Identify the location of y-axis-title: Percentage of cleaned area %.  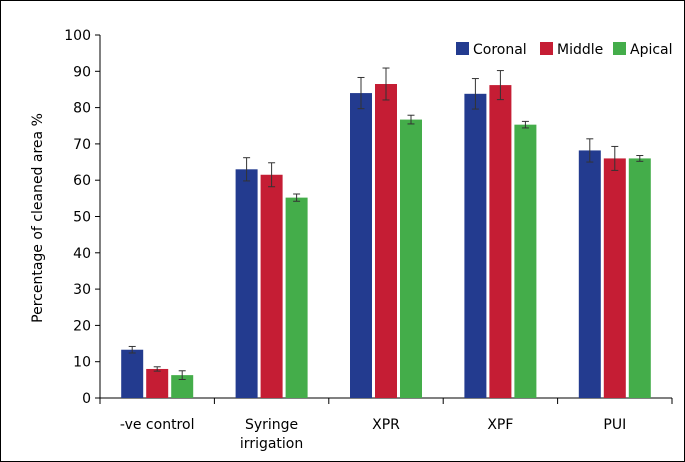
(38, 218).